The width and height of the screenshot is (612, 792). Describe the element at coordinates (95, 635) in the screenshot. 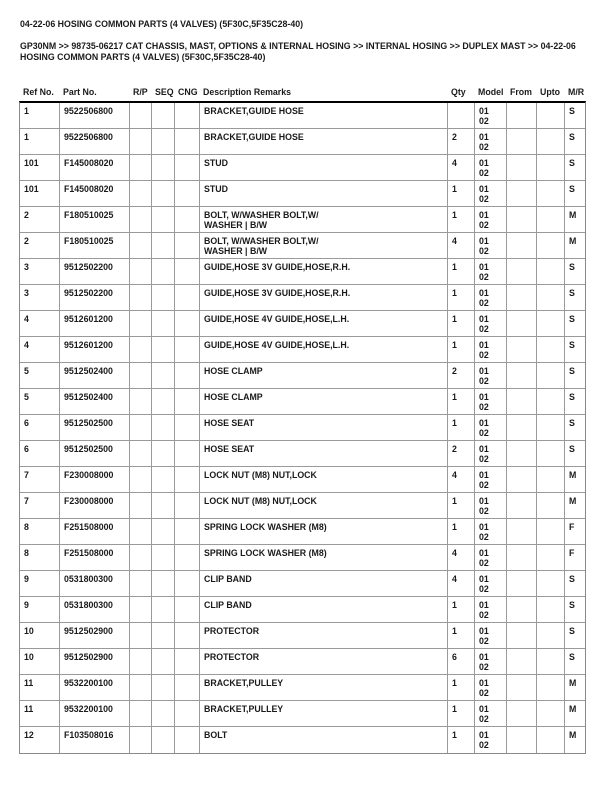

I see `cell-part: 9512502900` at that location.